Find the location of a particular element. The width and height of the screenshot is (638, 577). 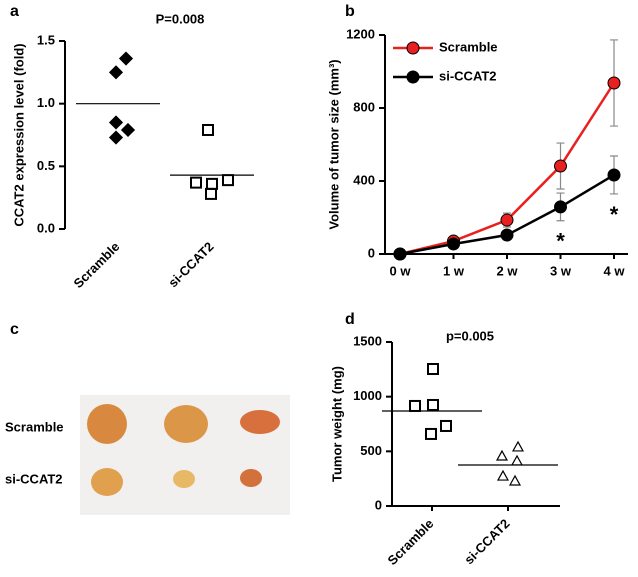

y-tick-label: 800 is located at coordinates (364, 106).